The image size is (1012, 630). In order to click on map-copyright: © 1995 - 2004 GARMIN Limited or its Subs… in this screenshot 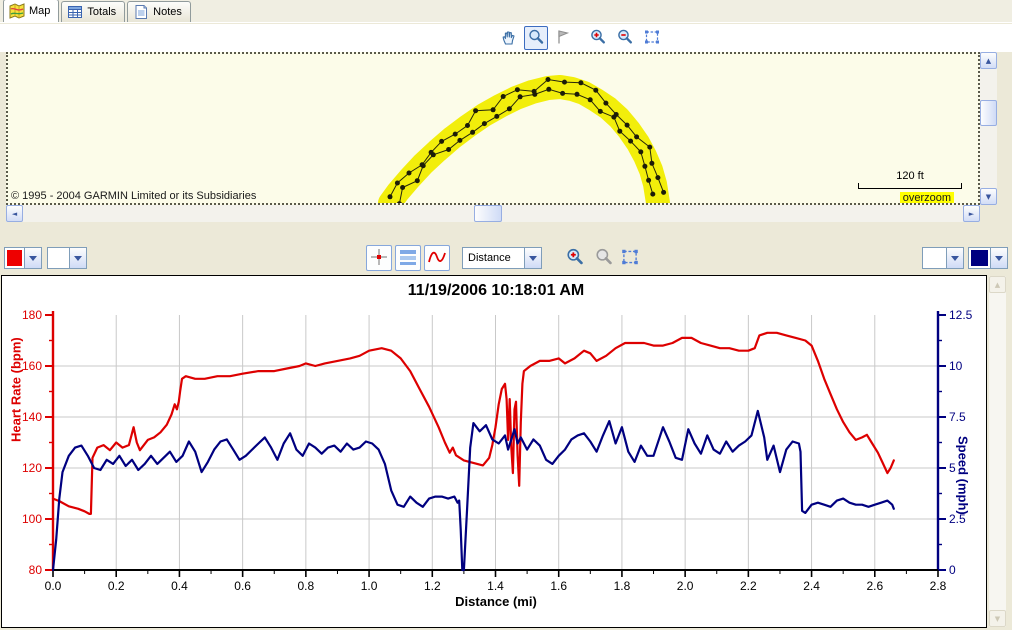, I will do `click(134, 196)`.